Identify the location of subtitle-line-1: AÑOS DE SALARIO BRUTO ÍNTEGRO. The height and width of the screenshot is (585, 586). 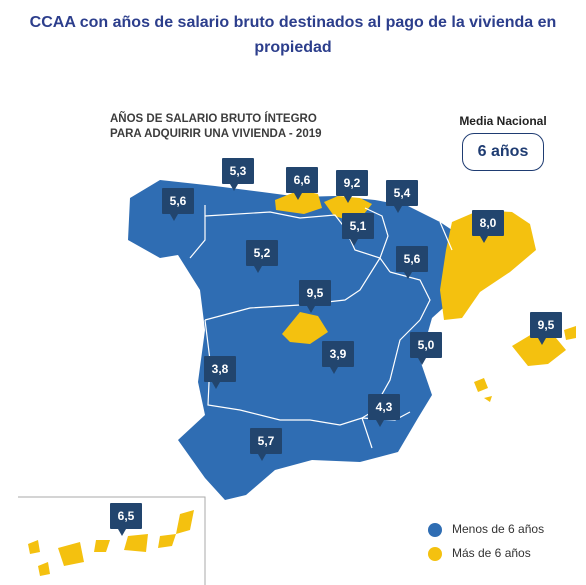
(213, 119).